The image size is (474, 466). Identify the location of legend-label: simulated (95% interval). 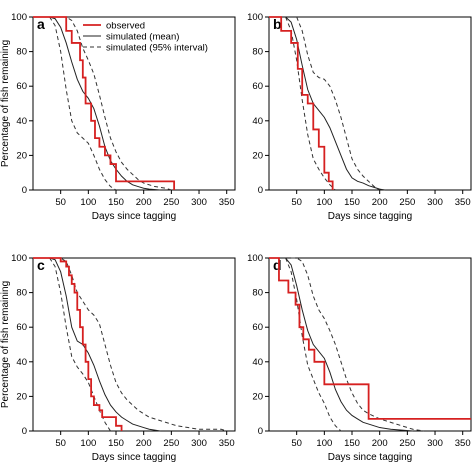
(157, 48).